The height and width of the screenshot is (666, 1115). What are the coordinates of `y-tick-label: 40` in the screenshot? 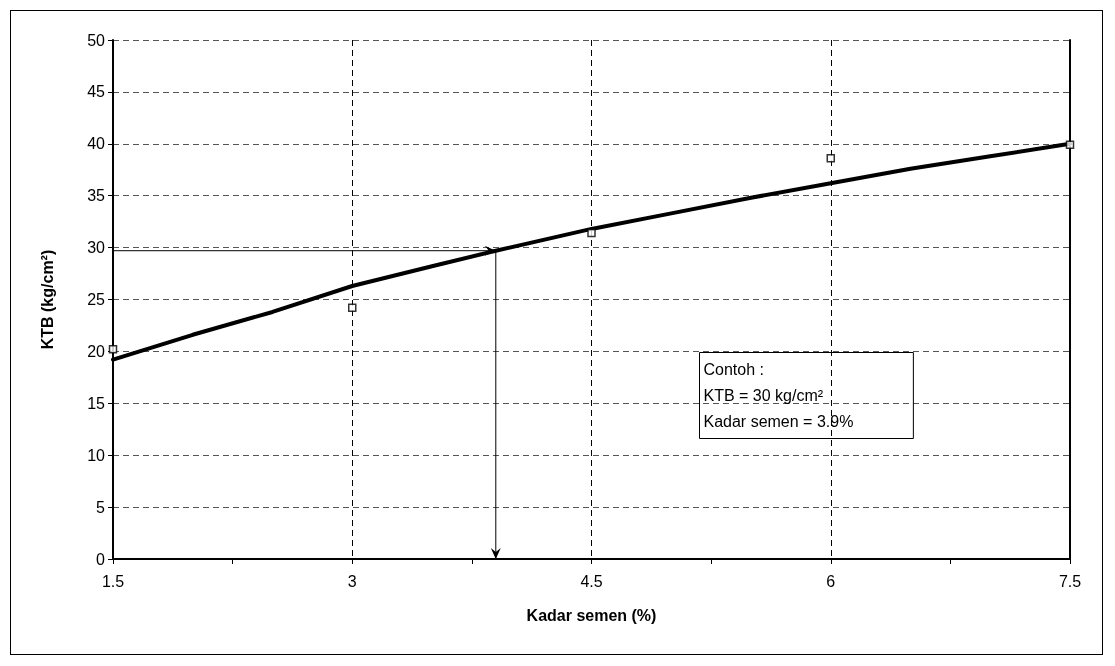 It's located at (96, 144).